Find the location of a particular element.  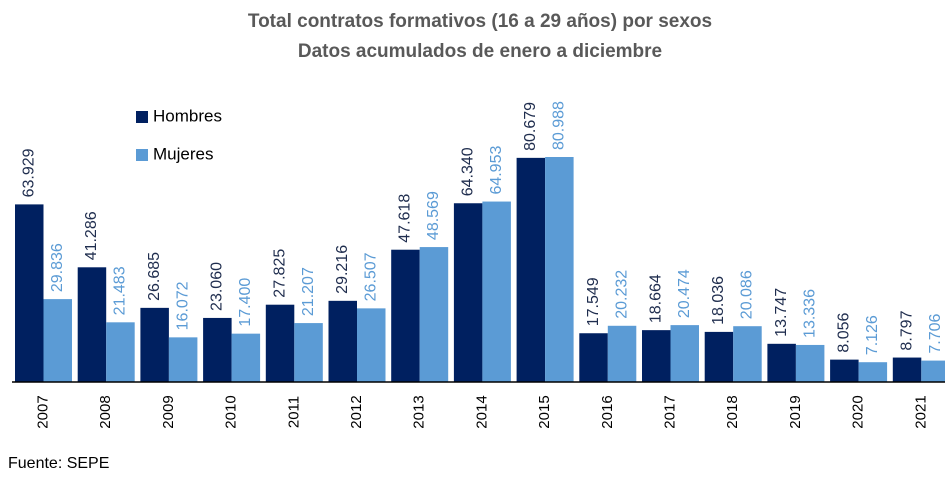

value-label: 7.126 is located at coordinates (872, 335).